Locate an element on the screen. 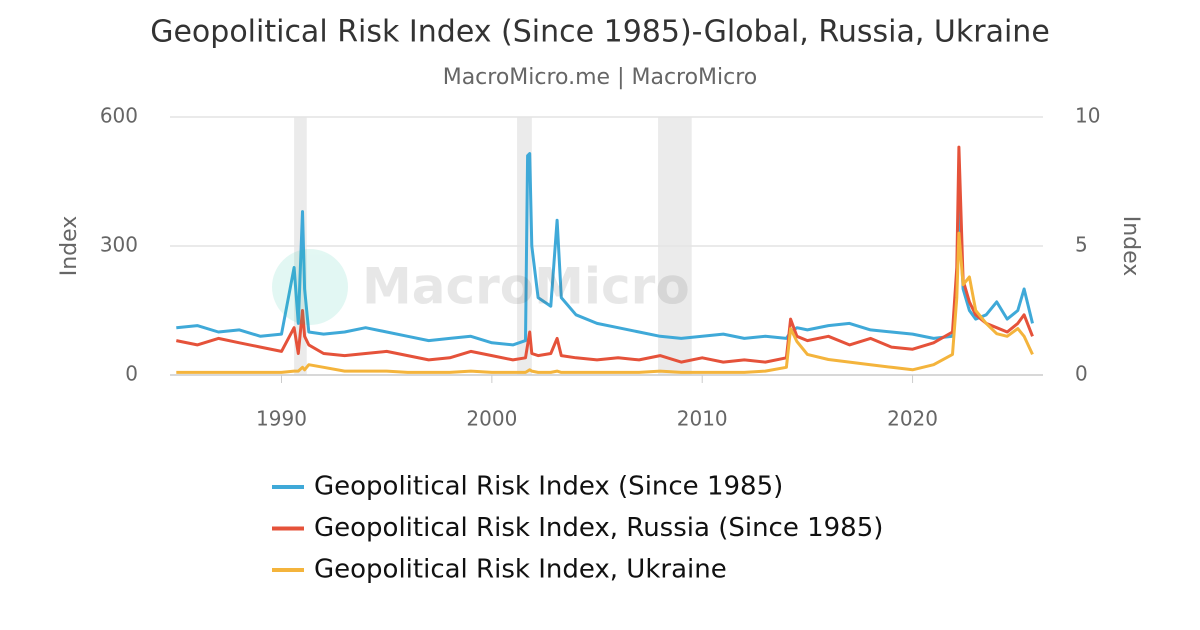 This screenshot has height=630, width=1200. x-tick-label: 2000 is located at coordinates (491, 419).